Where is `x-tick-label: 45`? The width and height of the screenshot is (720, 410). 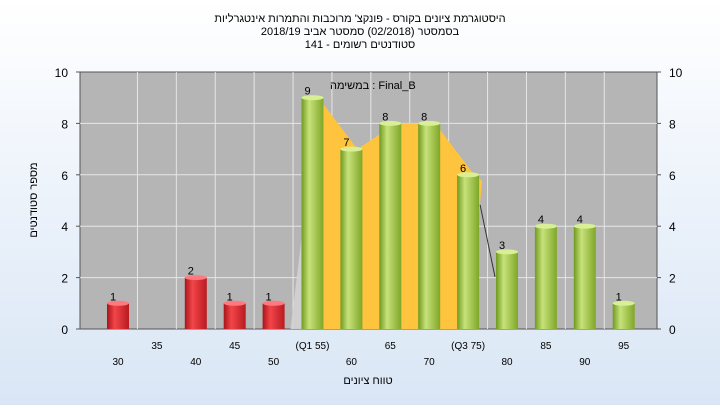 x-tick-label: 45 is located at coordinates (235, 346).